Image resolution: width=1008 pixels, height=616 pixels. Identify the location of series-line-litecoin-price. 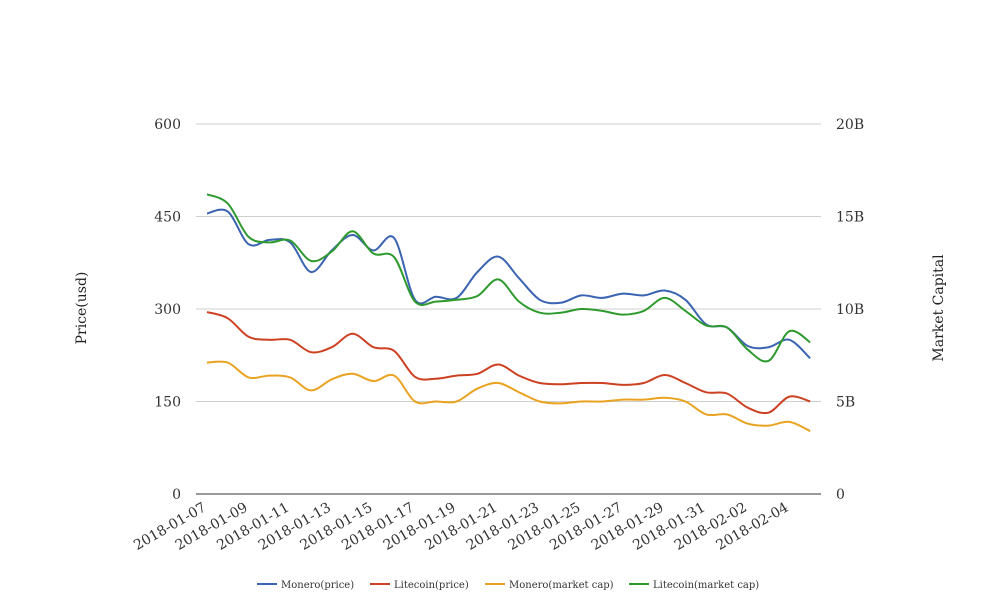
(508, 363).